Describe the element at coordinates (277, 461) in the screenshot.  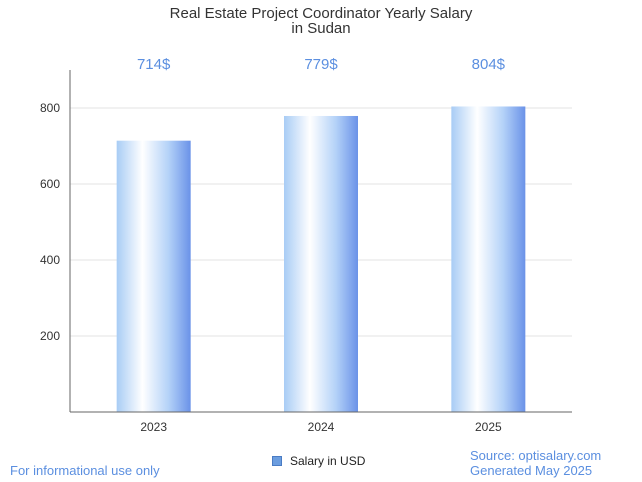
I see `legend-swatch` at that location.